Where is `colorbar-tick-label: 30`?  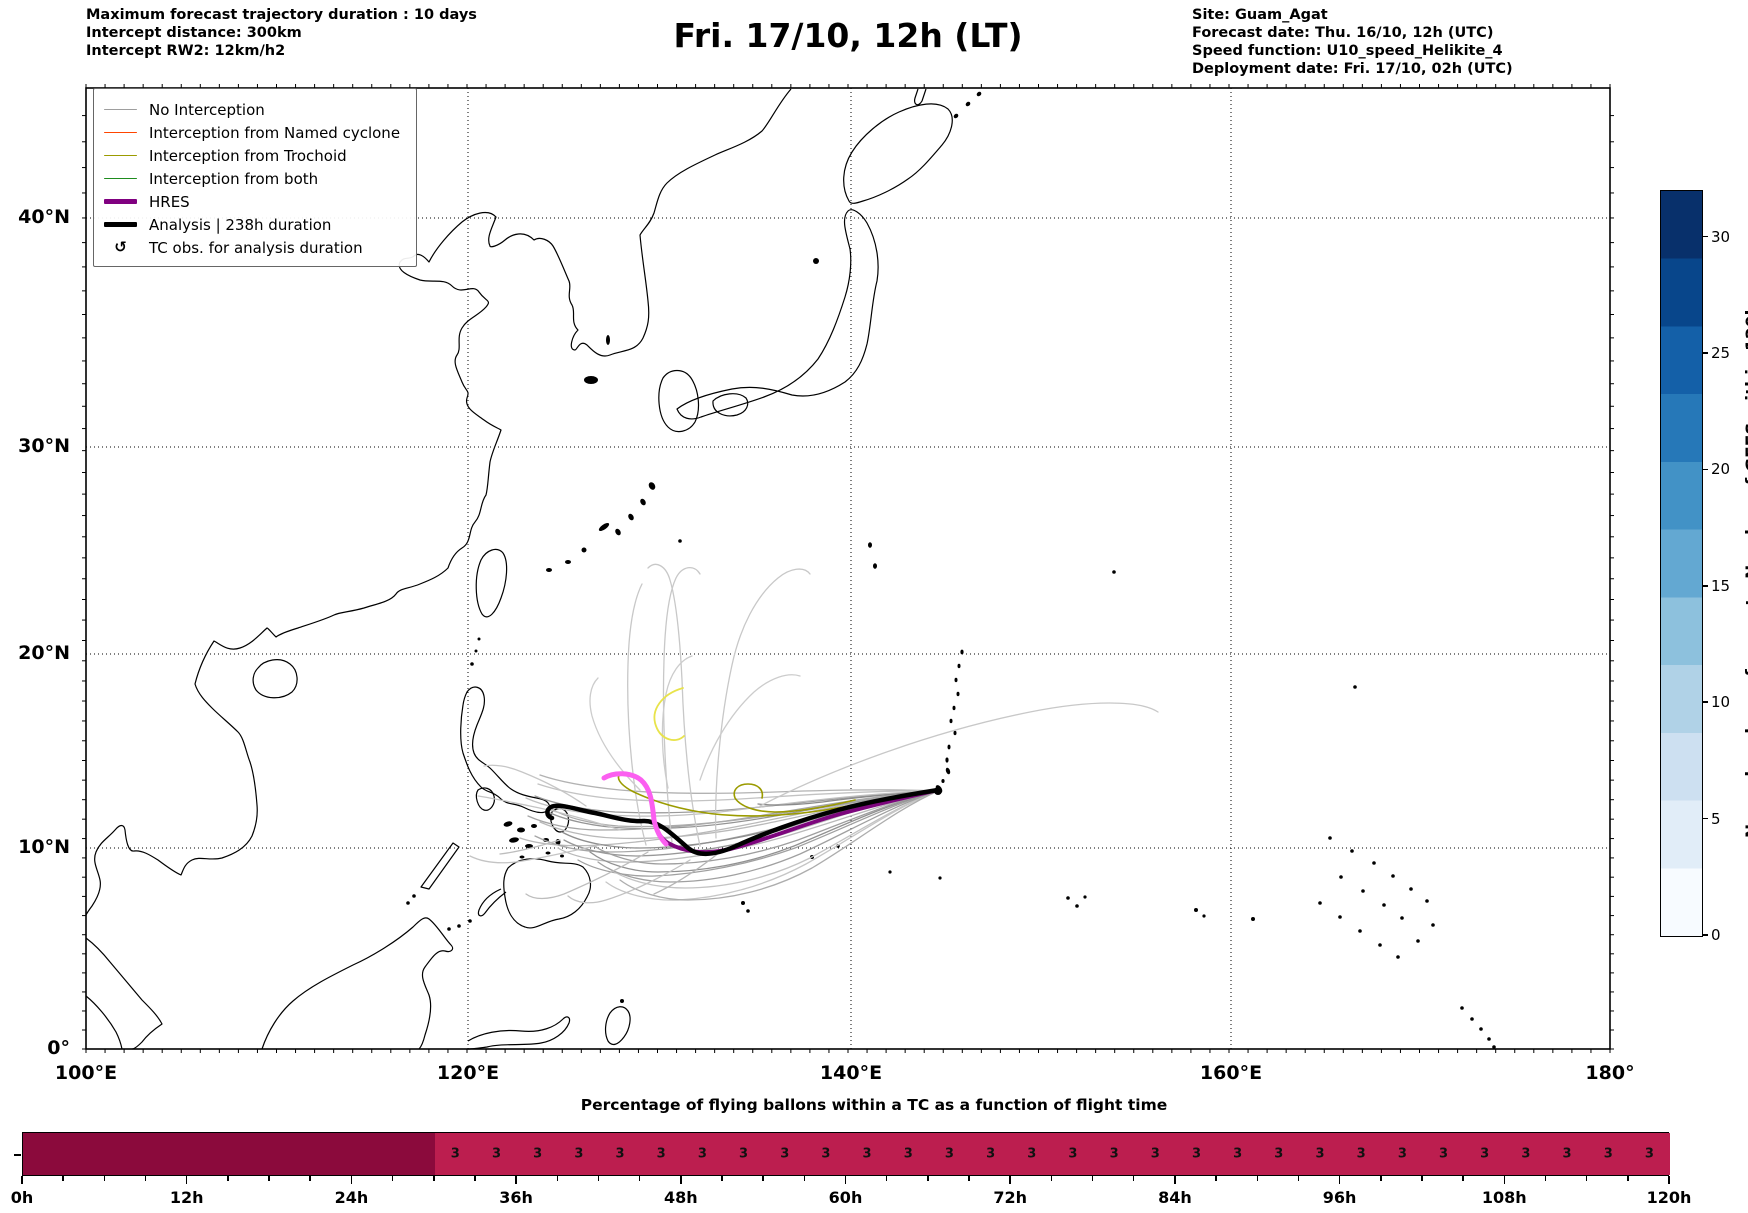
colorbar-tick-label: 30 is located at coordinates (1721, 236).